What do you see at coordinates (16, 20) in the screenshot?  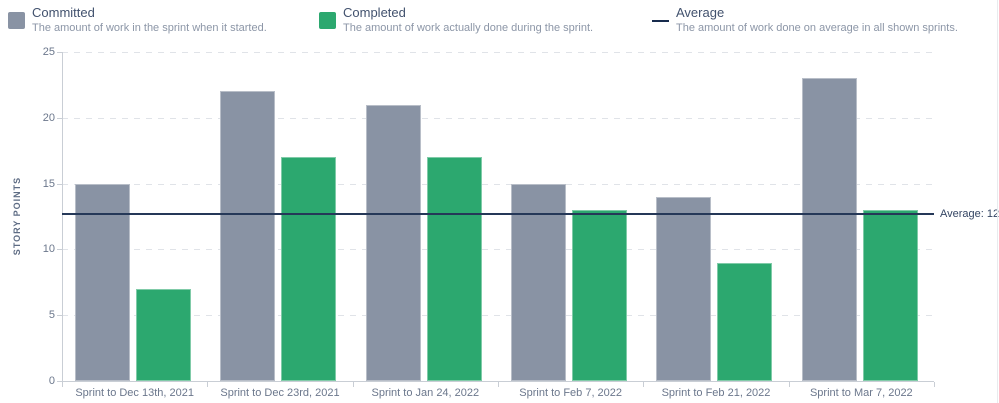 I see `committed-swatch-icon` at bounding box center [16, 20].